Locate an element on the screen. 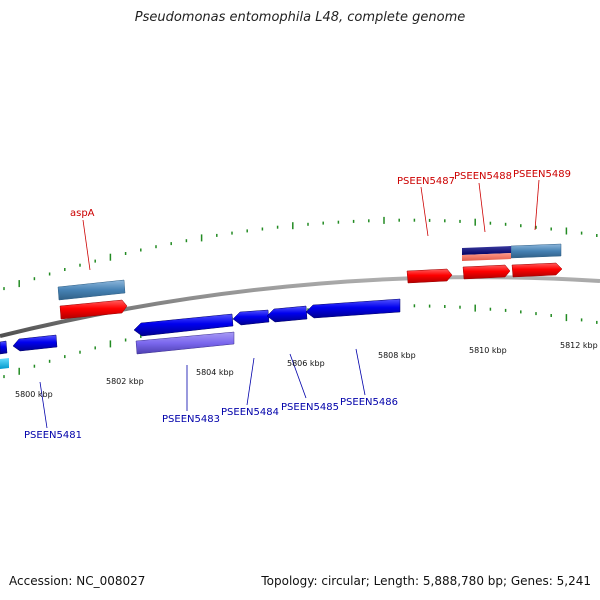  cds-PSEEN5488 is located at coordinates (486, 250).